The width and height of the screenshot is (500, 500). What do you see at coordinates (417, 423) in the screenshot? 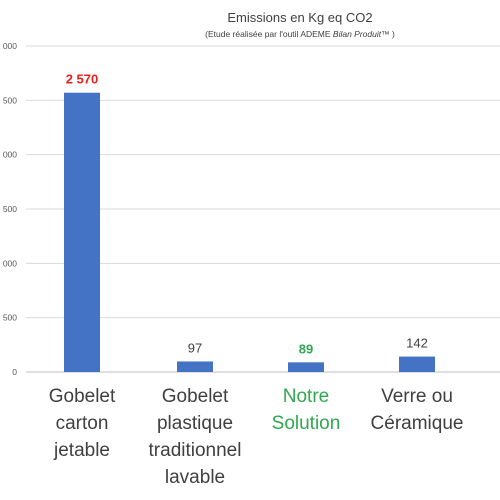
I see `category-label: Céramique` at bounding box center [417, 423].